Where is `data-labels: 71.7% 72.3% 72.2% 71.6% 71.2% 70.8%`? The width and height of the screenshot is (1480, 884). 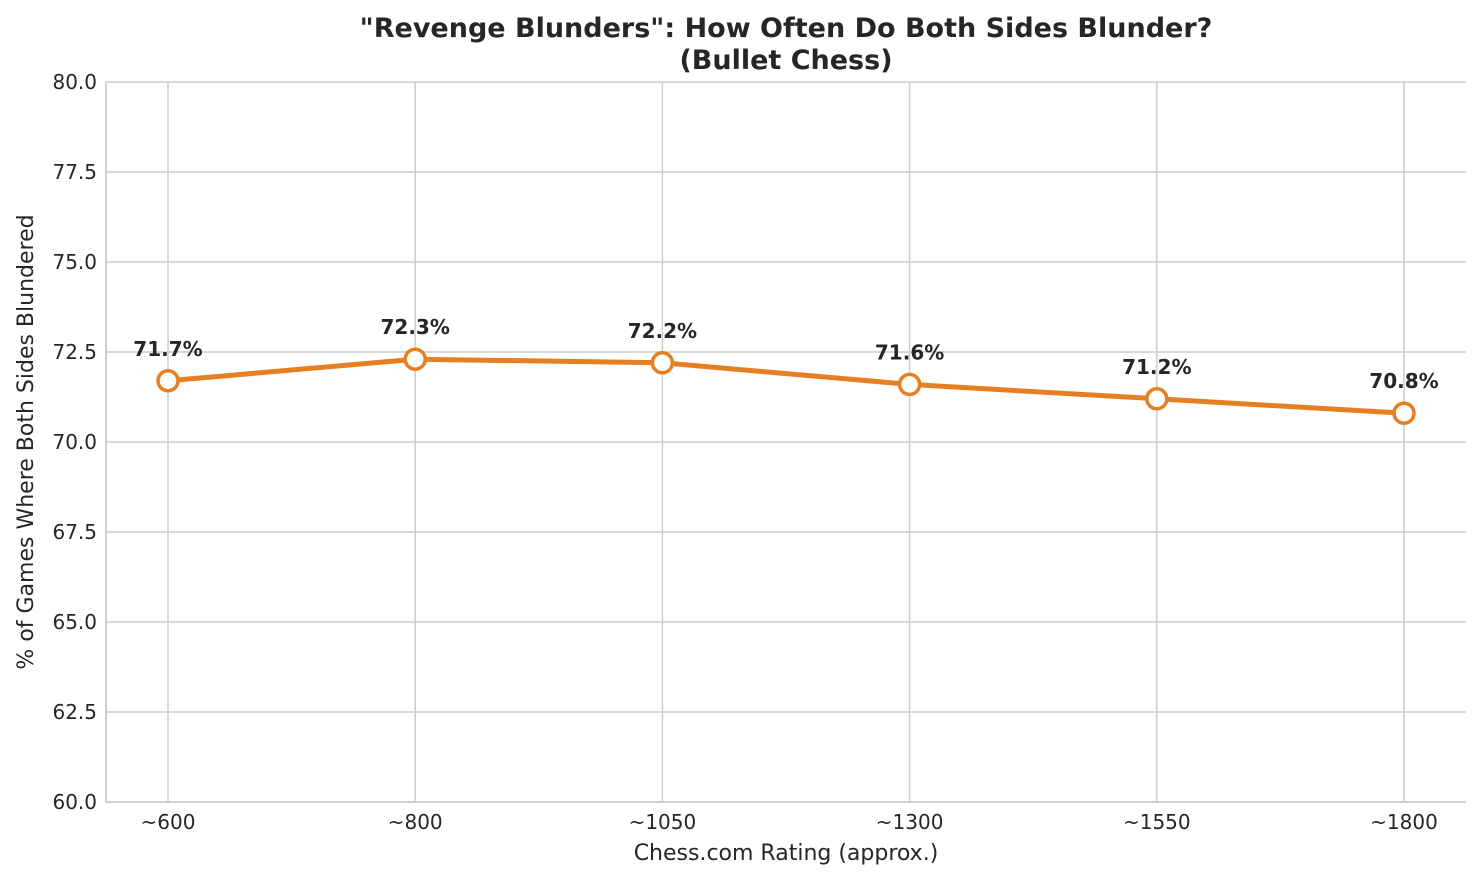 data-labels: 71.7% 72.3% 72.2% 71.6% 71.2% 70.8% is located at coordinates (785, 354).